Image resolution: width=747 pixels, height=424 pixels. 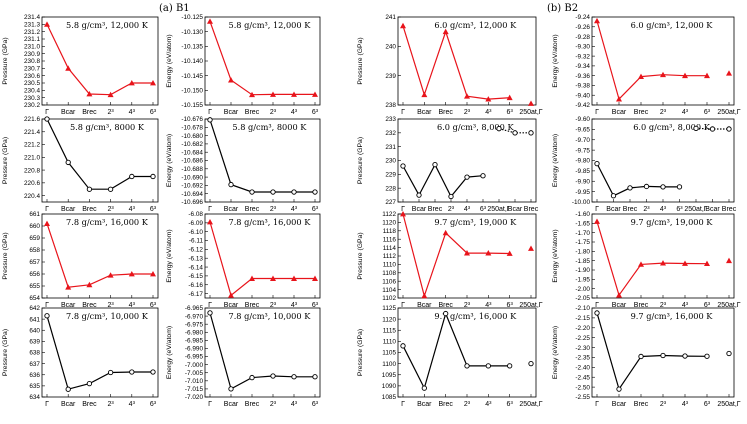 I want to click on y-tick-label: 227, so click(x=390, y=202).